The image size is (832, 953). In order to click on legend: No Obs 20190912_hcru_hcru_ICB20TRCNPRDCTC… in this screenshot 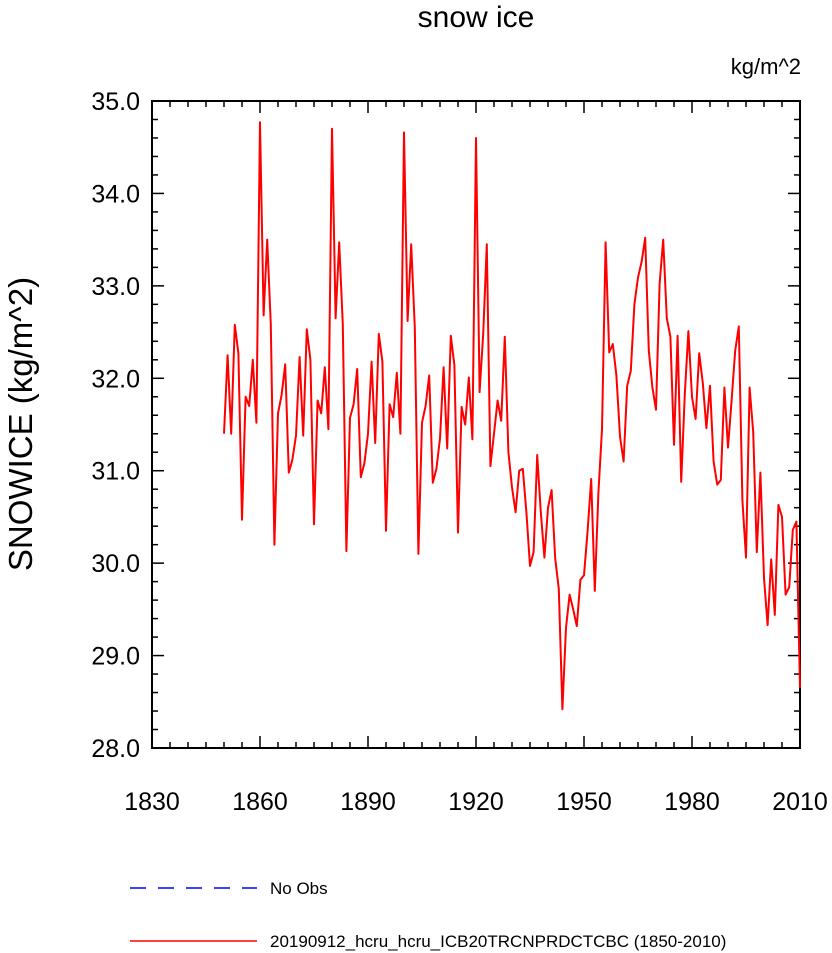, I will do `click(428, 915)`.